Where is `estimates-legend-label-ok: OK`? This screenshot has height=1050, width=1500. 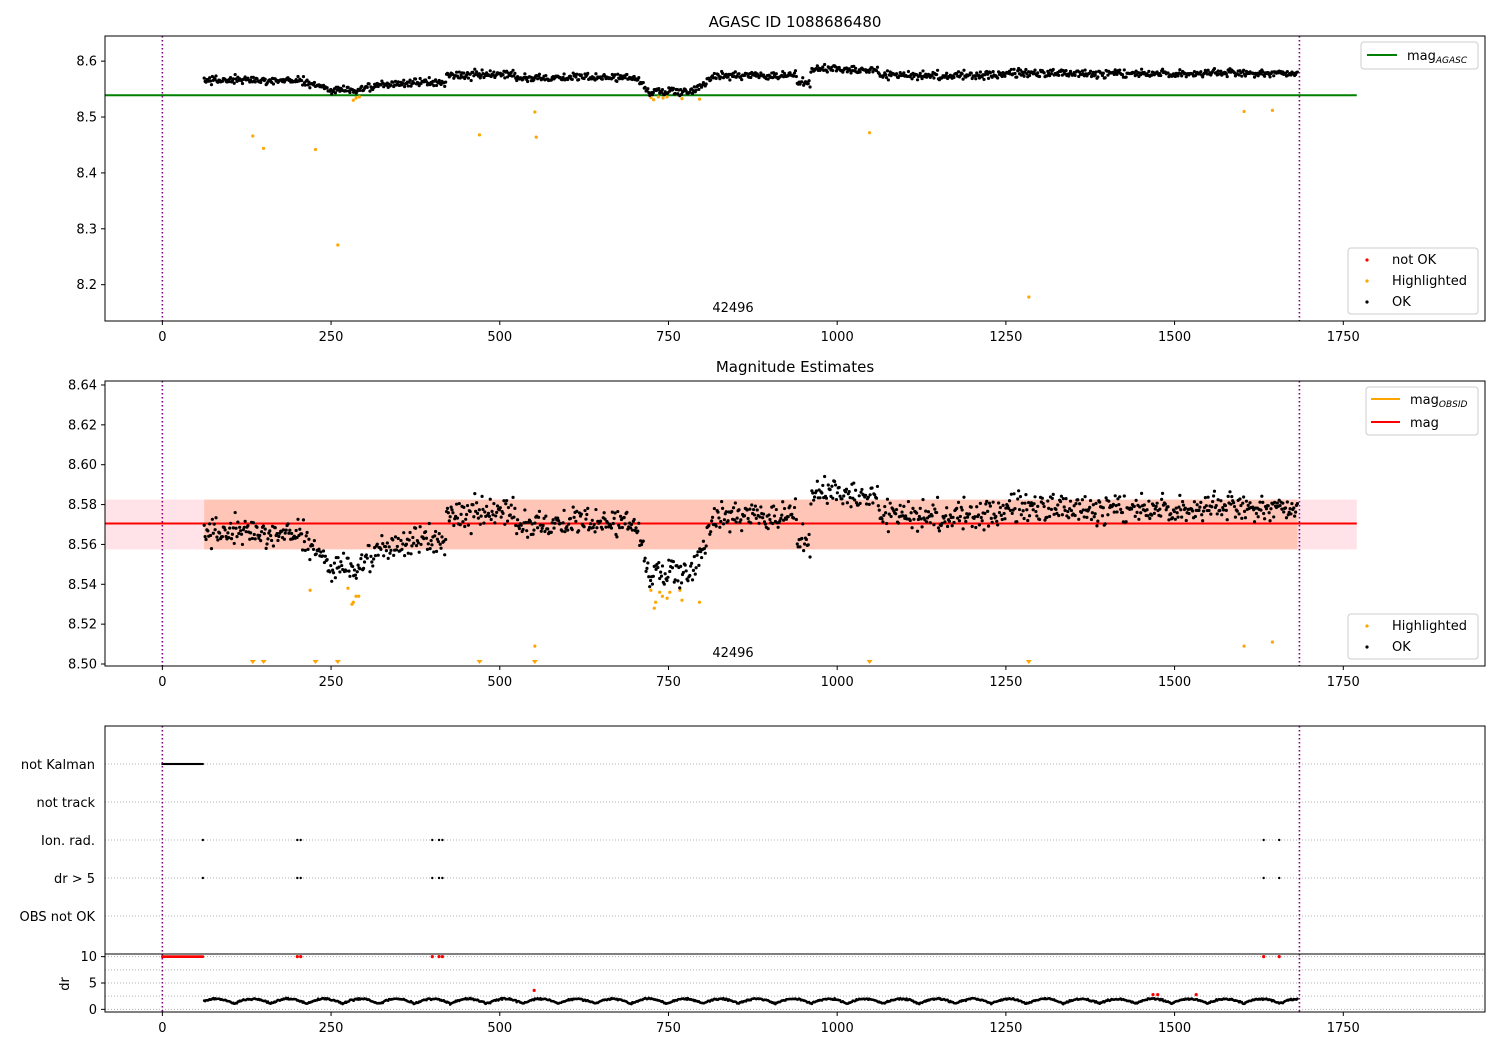
estimates-legend-label-ok: OK is located at coordinates (1401, 647).